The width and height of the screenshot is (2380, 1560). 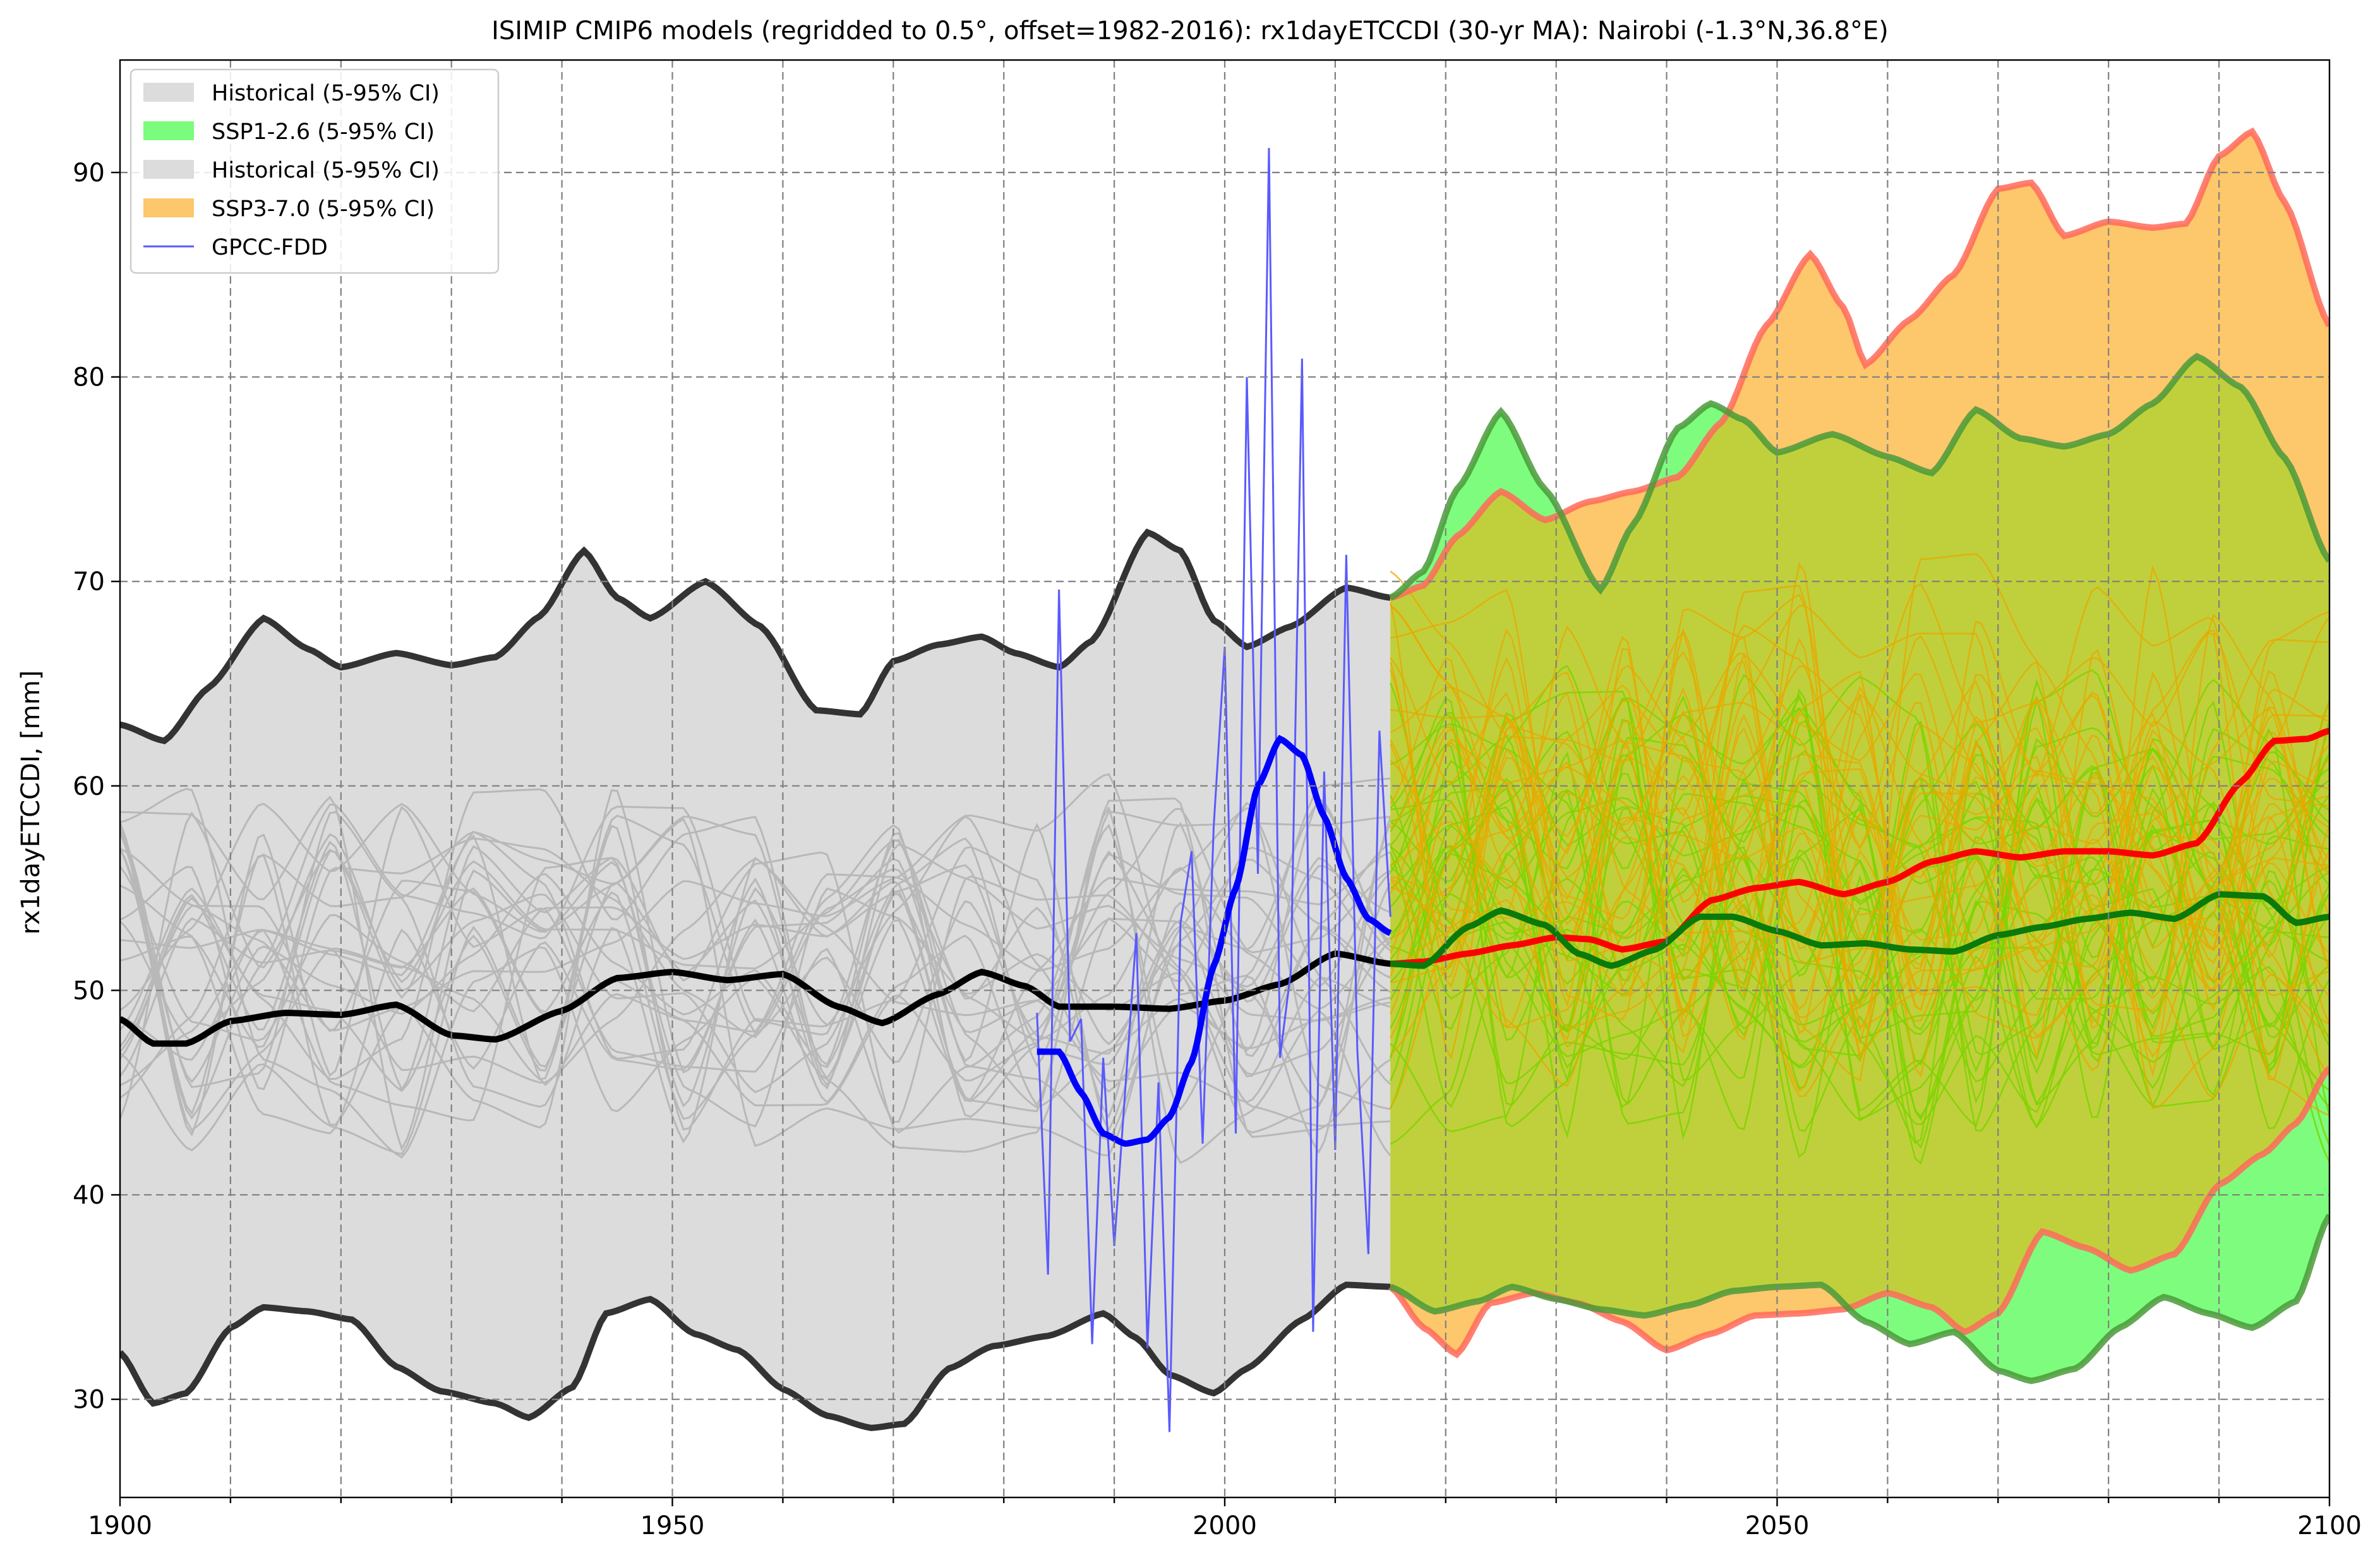 What do you see at coordinates (89, 1400) in the screenshot?
I see `y-tick-label: 30` at bounding box center [89, 1400].